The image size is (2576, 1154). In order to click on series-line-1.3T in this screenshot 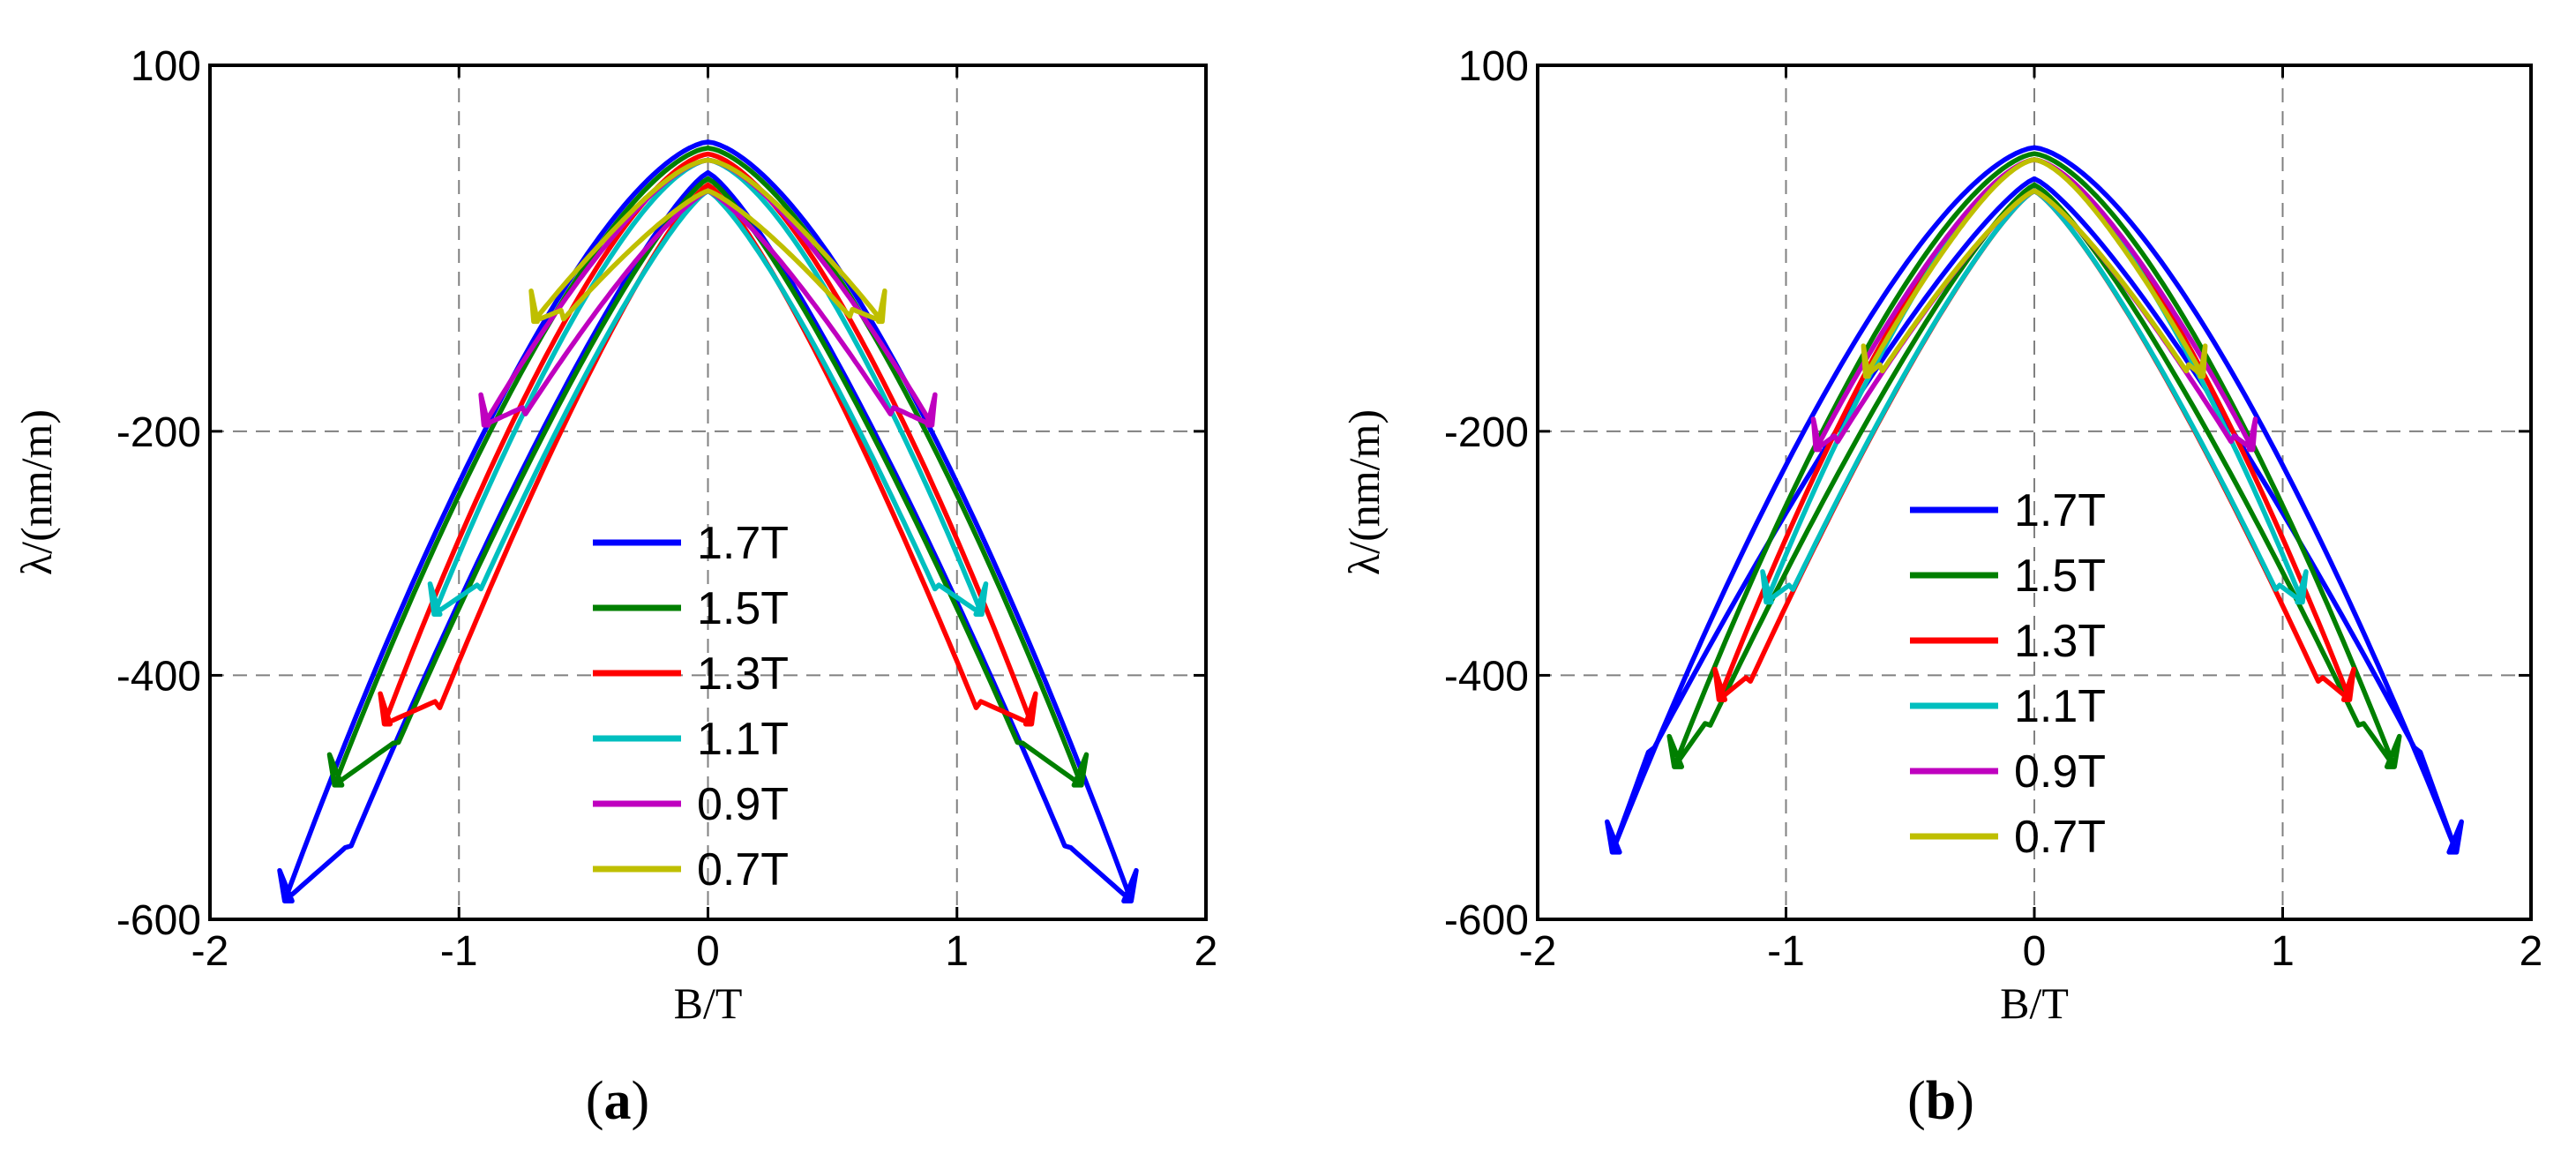, I will do `click(708, 439)`.